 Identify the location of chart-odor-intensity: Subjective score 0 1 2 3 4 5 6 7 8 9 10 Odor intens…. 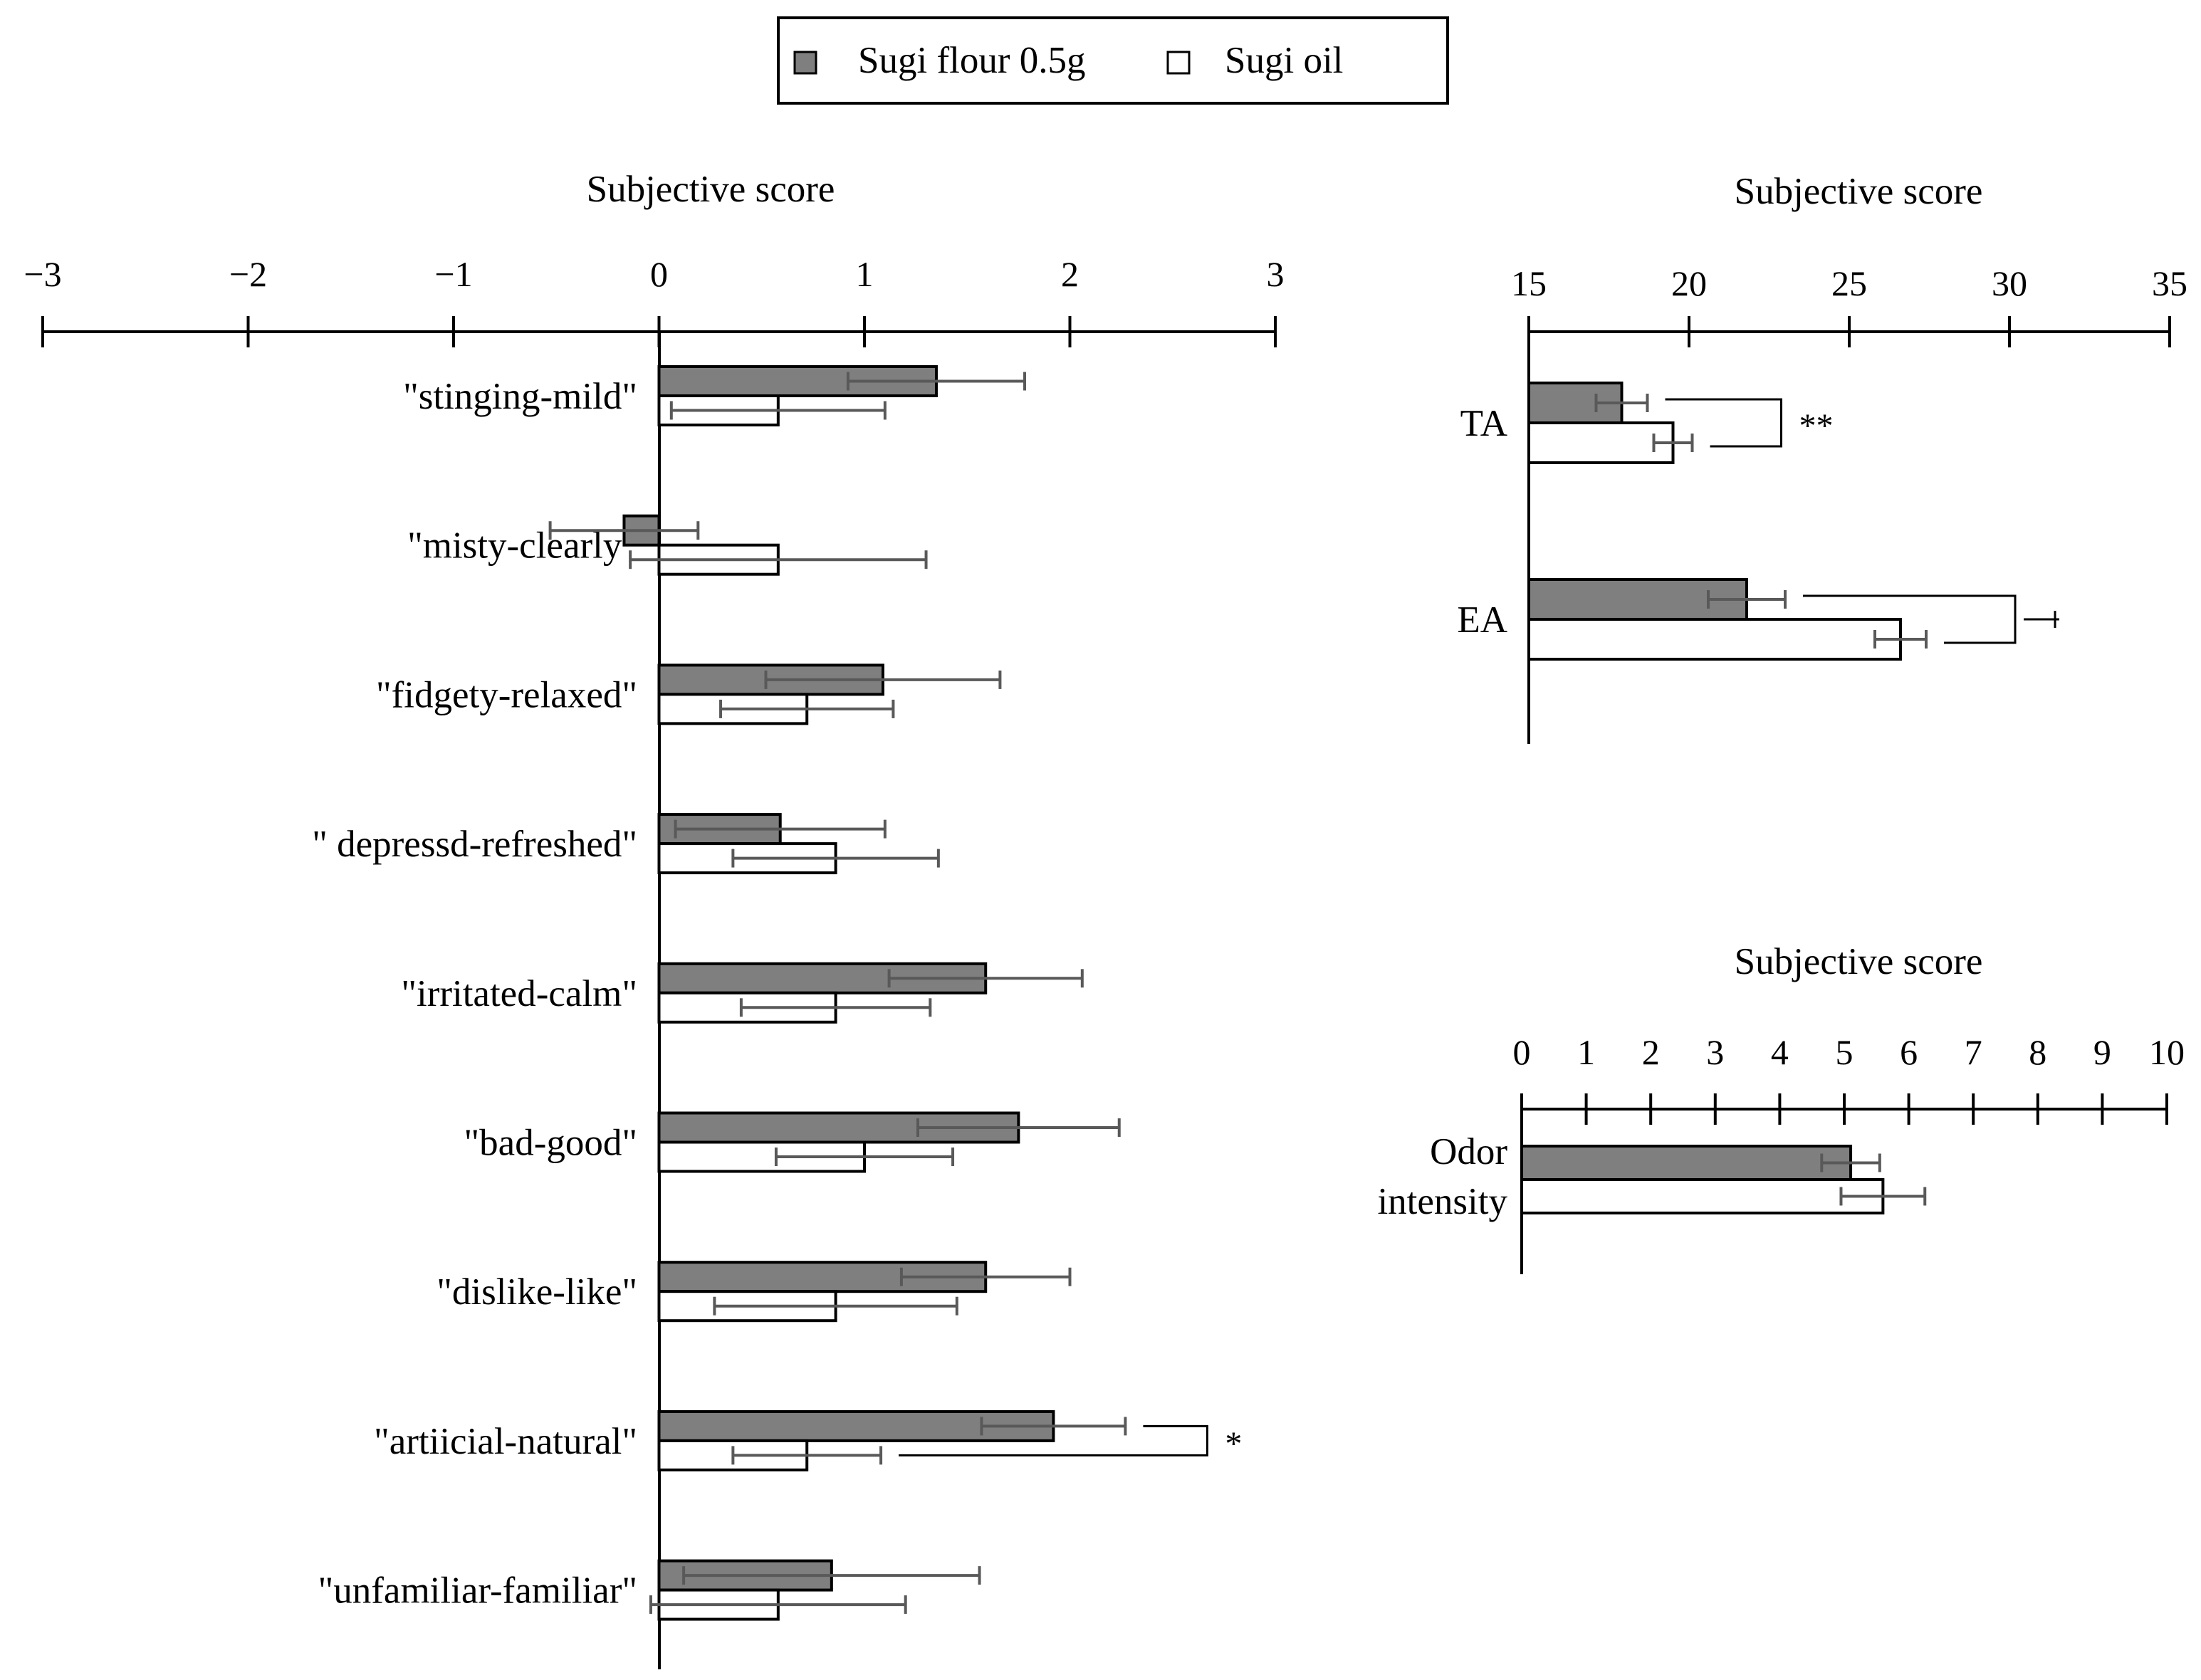
(1781, 1107).